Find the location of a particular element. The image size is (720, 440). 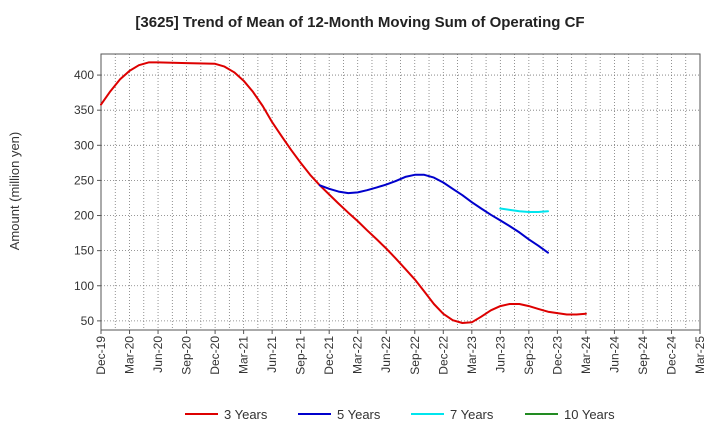

x-tick-label: Jun-23 is located at coordinates (500, 354).